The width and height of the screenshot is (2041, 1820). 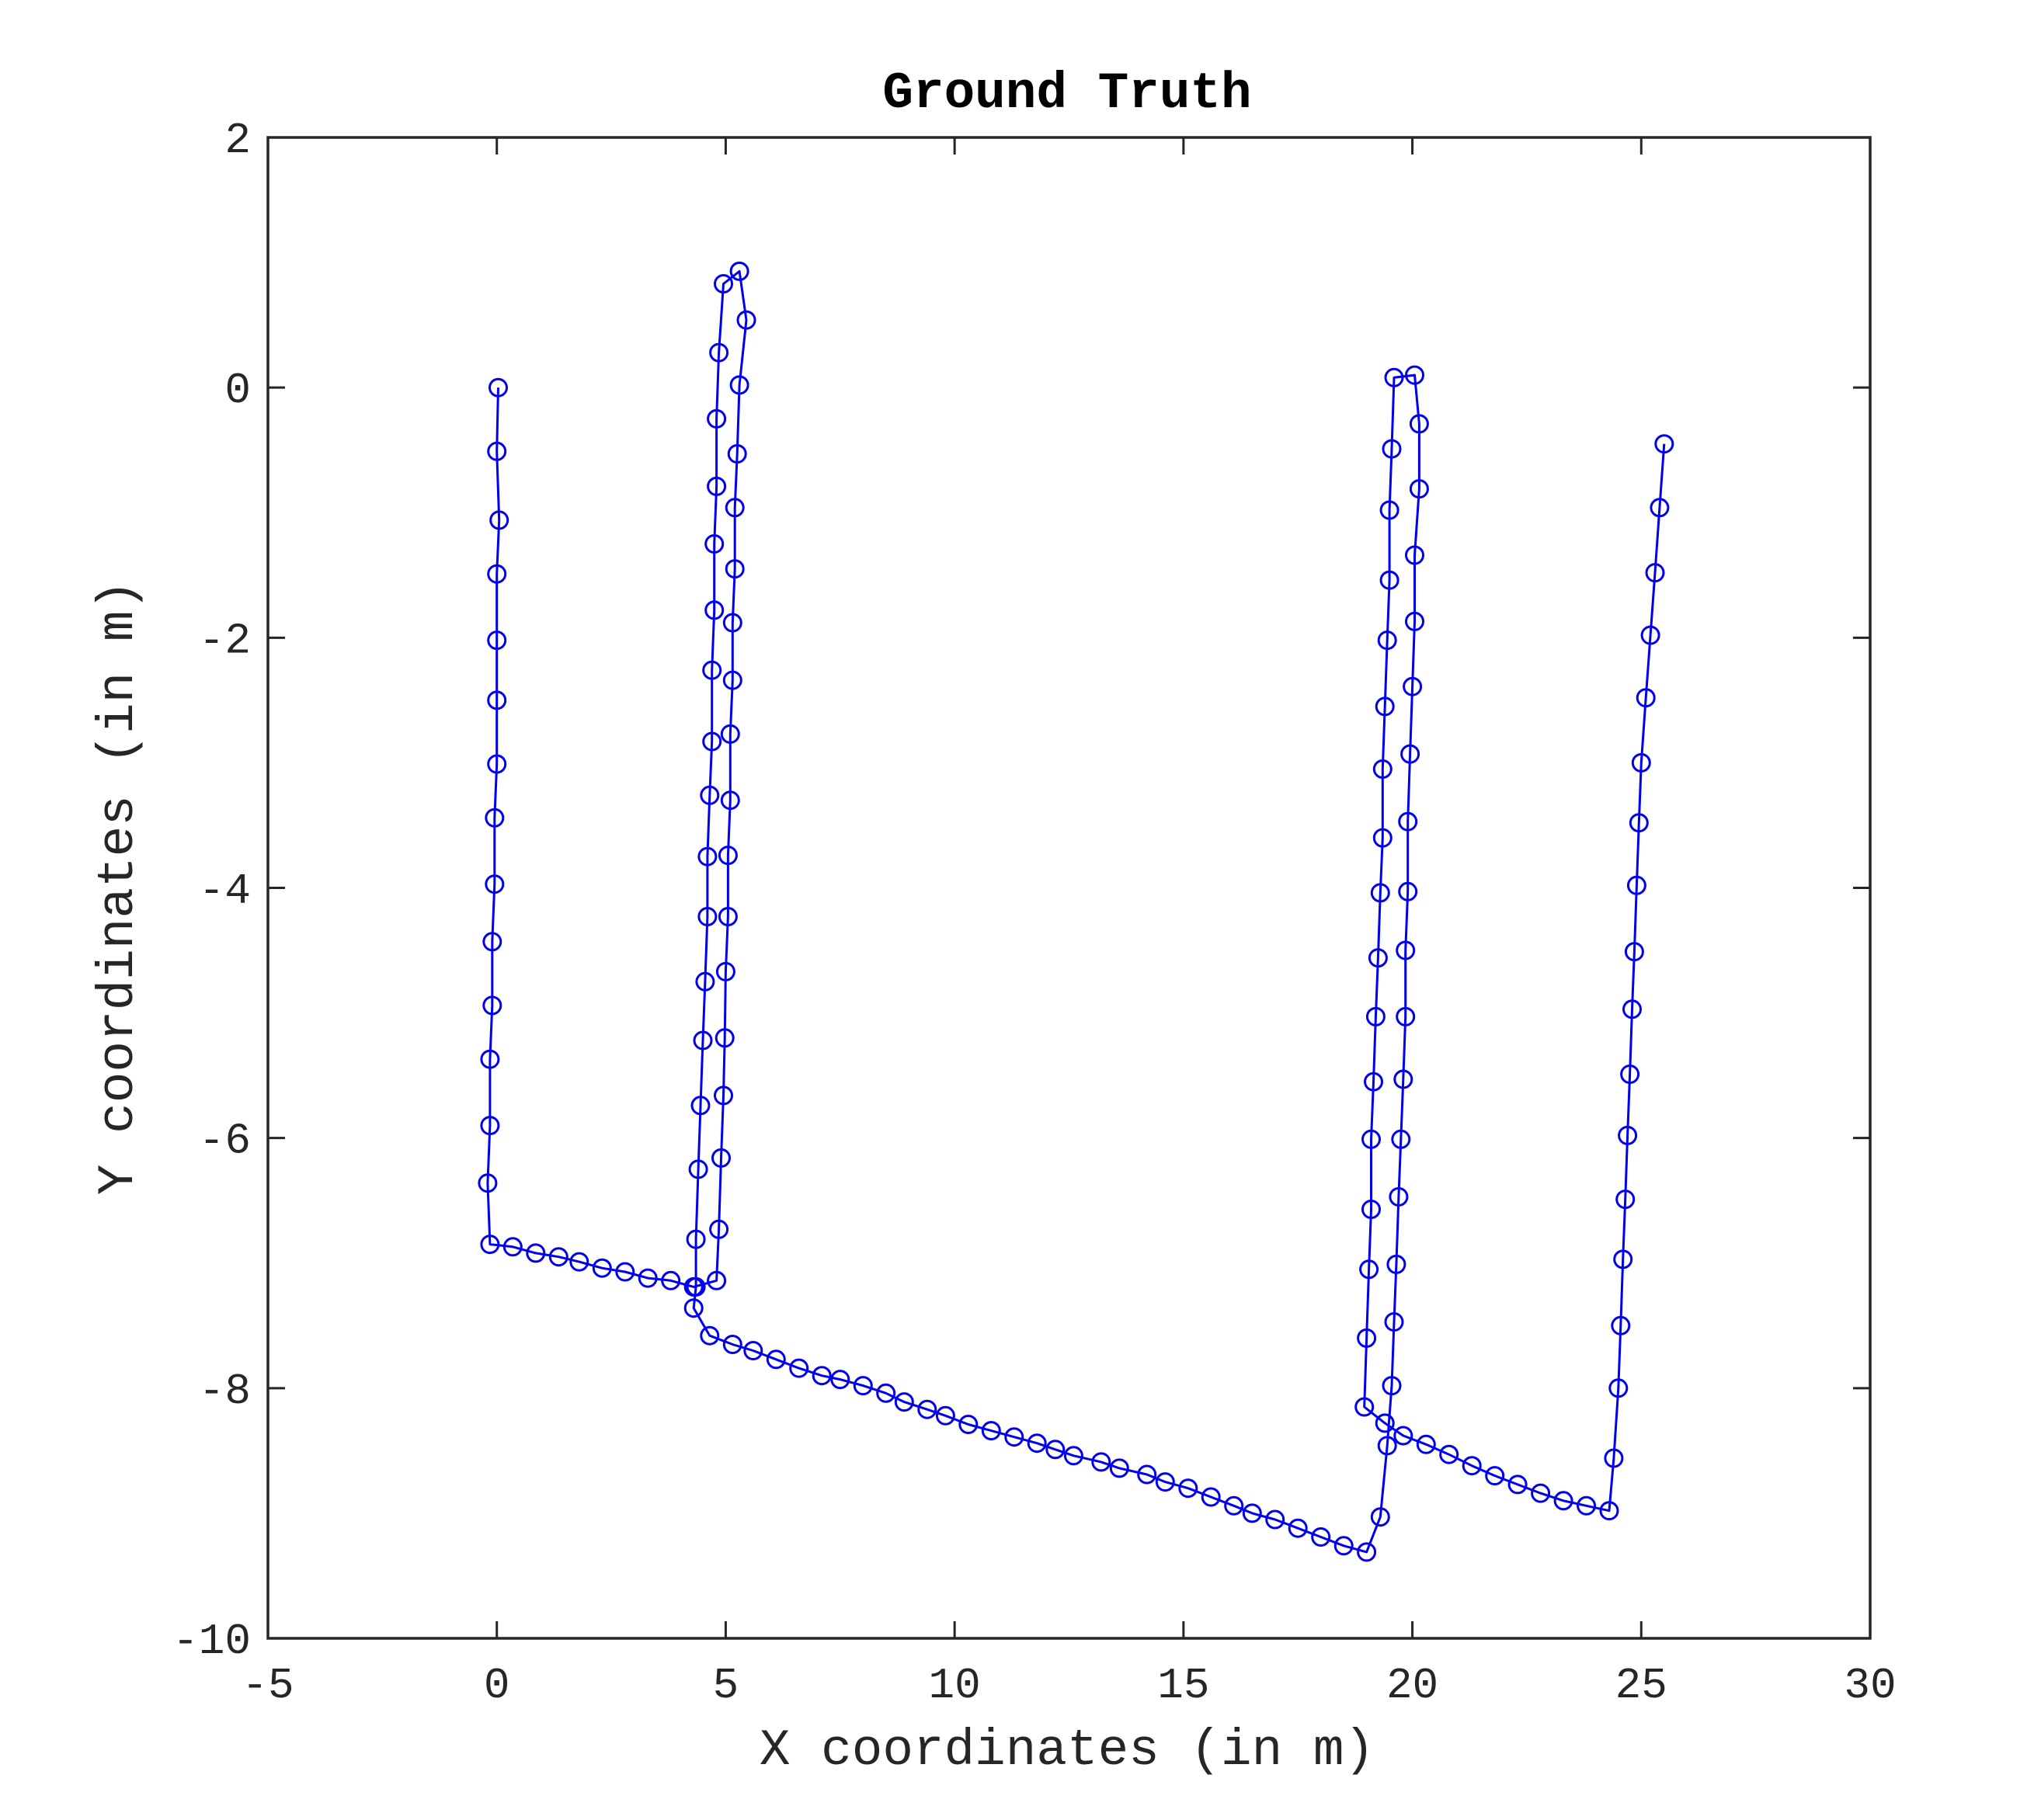 I want to click on y-tick-labels: 2 0 -2 -4 -6 -8 -10, so click(x=212, y=891).